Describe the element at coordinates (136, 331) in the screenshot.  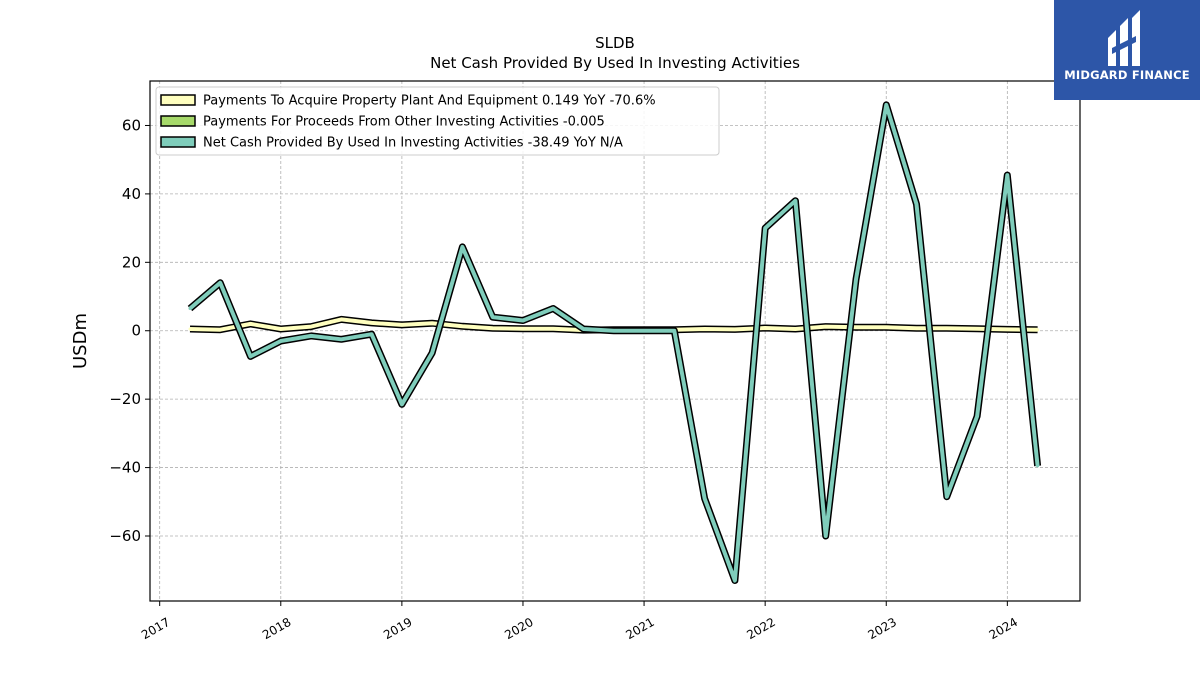
I see `y-tick-label: 0` at that location.